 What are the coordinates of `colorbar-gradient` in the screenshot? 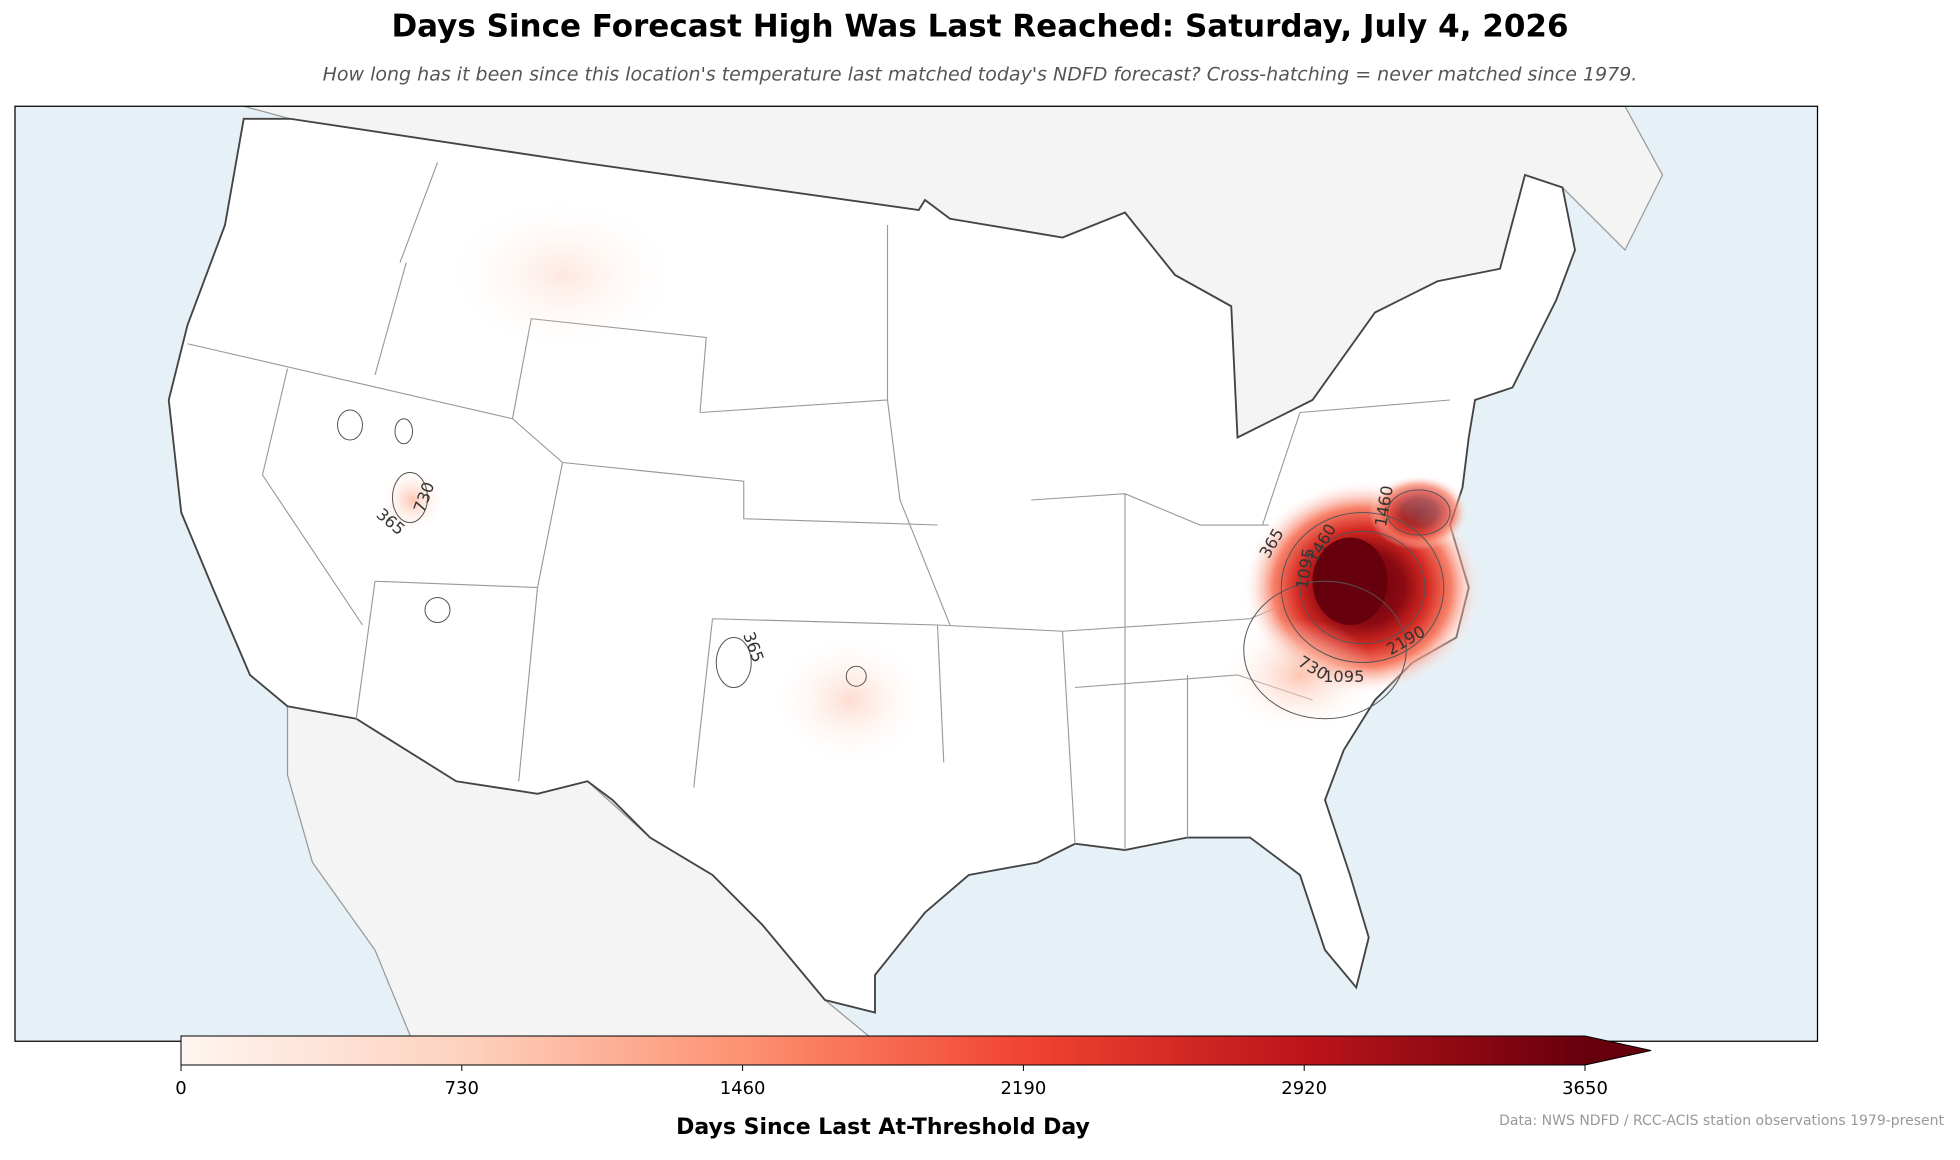 It's located at (883, 1050).